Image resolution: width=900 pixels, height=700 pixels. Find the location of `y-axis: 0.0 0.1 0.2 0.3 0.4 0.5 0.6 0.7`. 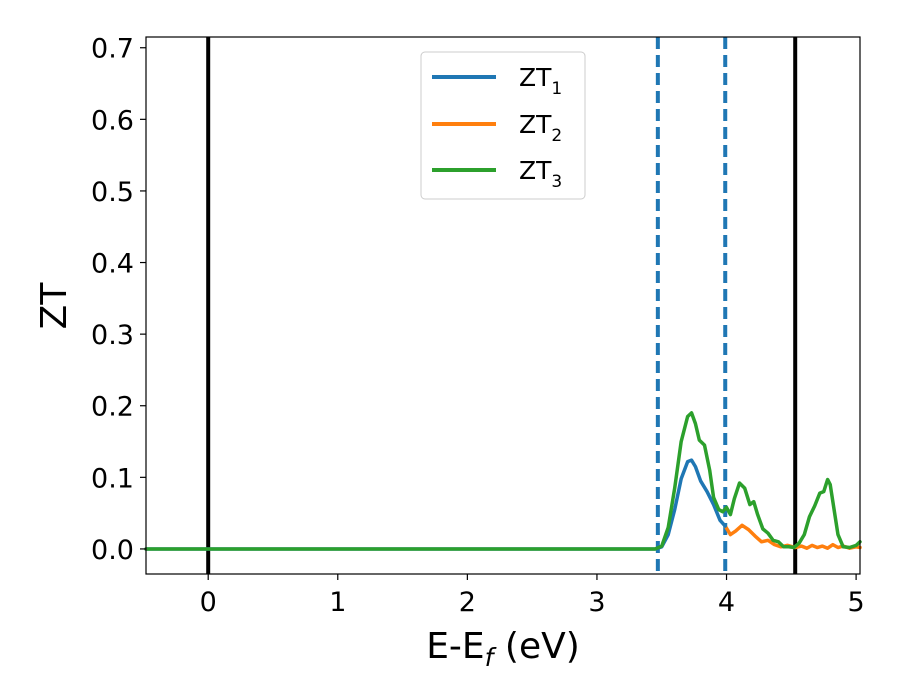

y-axis: 0.0 0.1 0.2 0.3 0.4 0.5 0.6 0.7 is located at coordinates (118, 300).